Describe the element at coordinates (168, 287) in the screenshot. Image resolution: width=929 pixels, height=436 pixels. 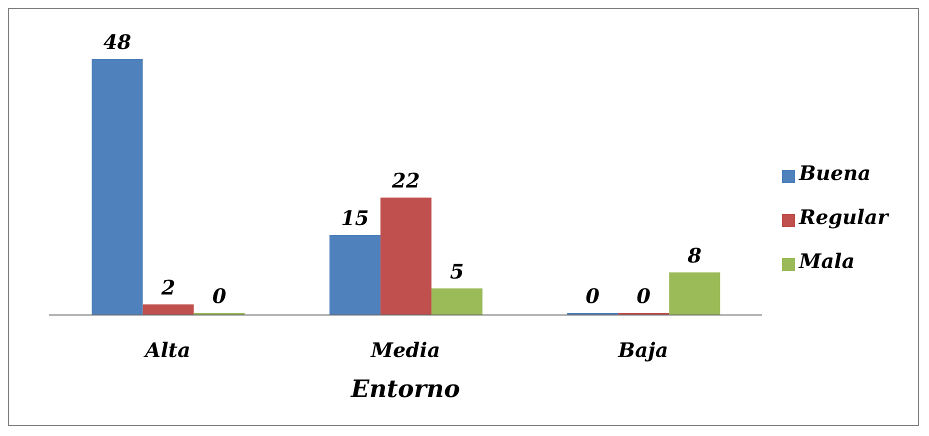
I see `data-label: 2` at that location.